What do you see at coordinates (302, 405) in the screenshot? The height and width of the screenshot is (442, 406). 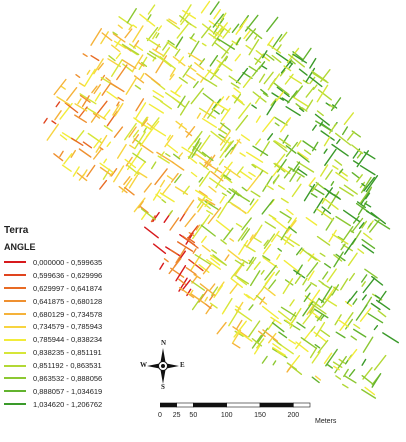 I see `scale-segment` at bounding box center [302, 405].